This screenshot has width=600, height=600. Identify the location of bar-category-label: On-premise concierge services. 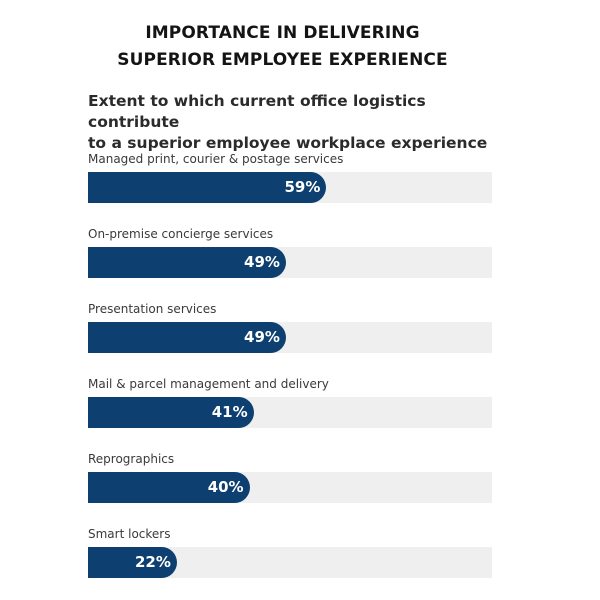
(181, 234).